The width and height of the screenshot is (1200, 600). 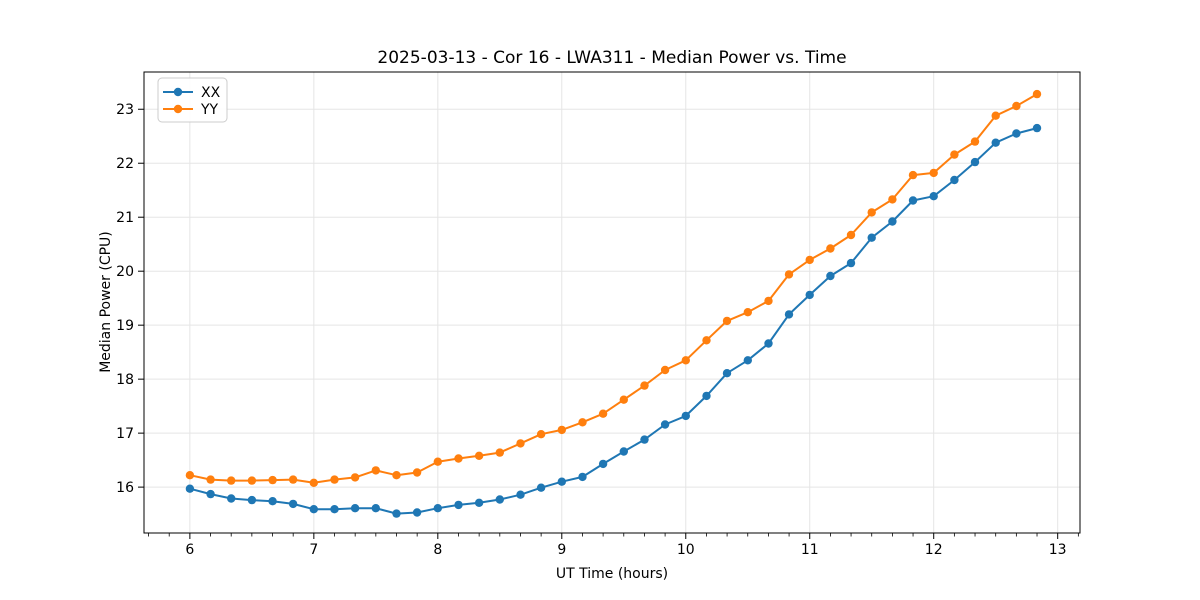 I want to click on x-tick-label: 12, so click(x=934, y=550).